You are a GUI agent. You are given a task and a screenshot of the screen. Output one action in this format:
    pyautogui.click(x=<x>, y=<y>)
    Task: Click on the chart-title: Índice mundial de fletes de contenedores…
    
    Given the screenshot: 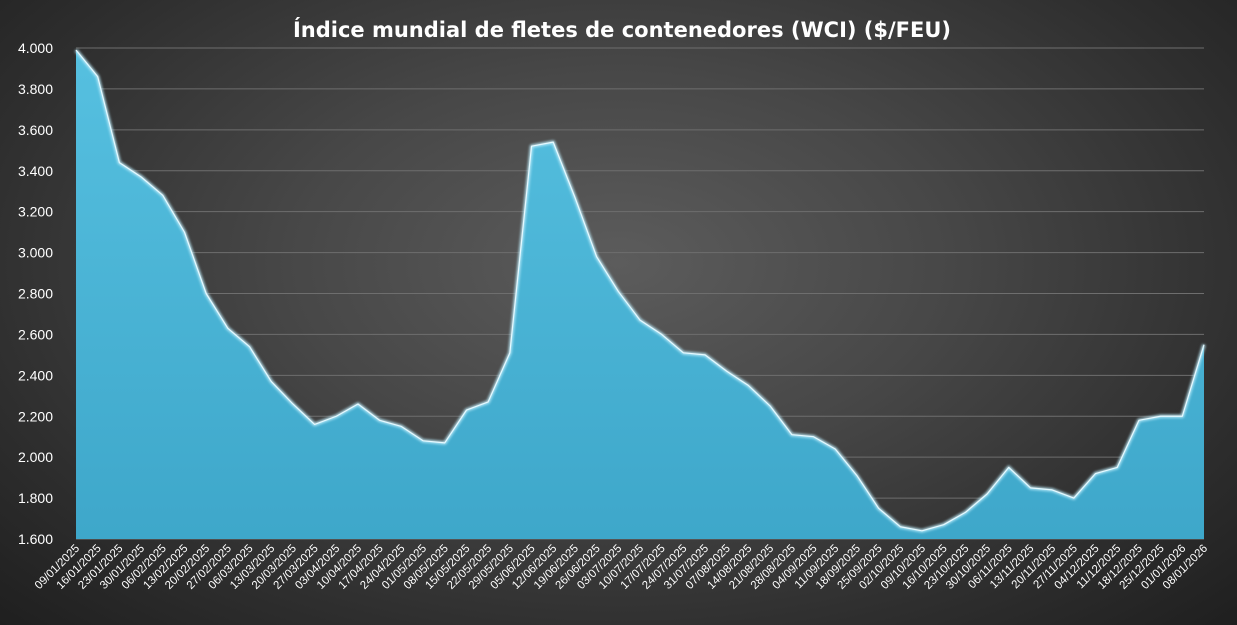 What is the action you would take?
    pyautogui.click(x=622, y=29)
    